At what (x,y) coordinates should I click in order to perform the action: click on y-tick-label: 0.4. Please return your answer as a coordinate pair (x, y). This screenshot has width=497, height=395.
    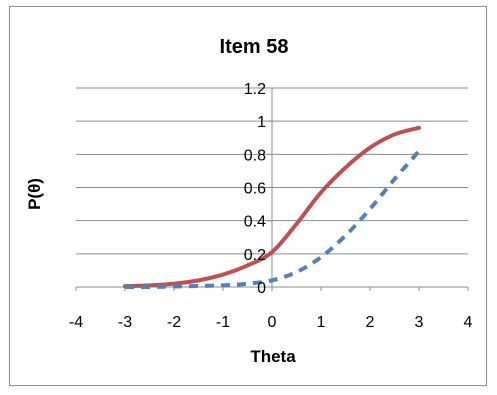
    Looking at the image, I should click on (255, 222).